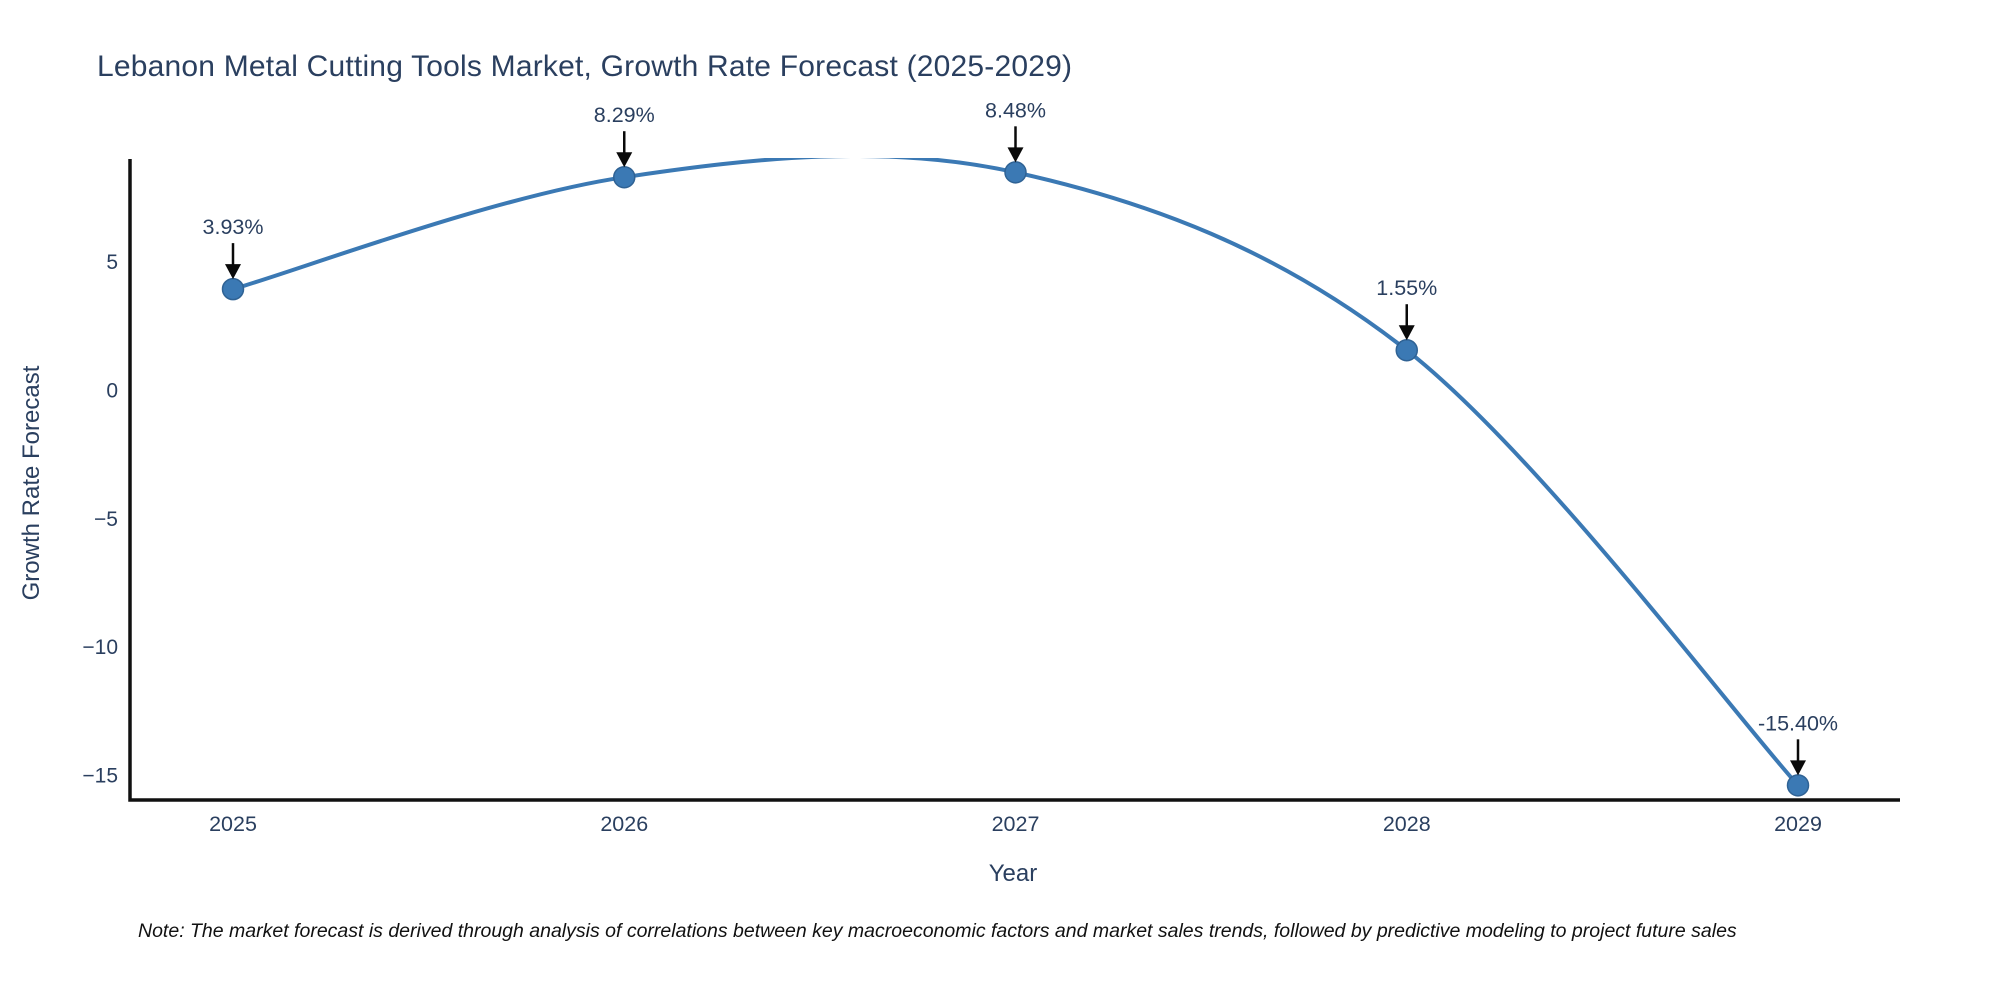 The image size is (2000, 1000). What do you see at coordinates (100, 776) in the screenshot?
I see `y-tick-label: −15` at bounding box center [100, 776].